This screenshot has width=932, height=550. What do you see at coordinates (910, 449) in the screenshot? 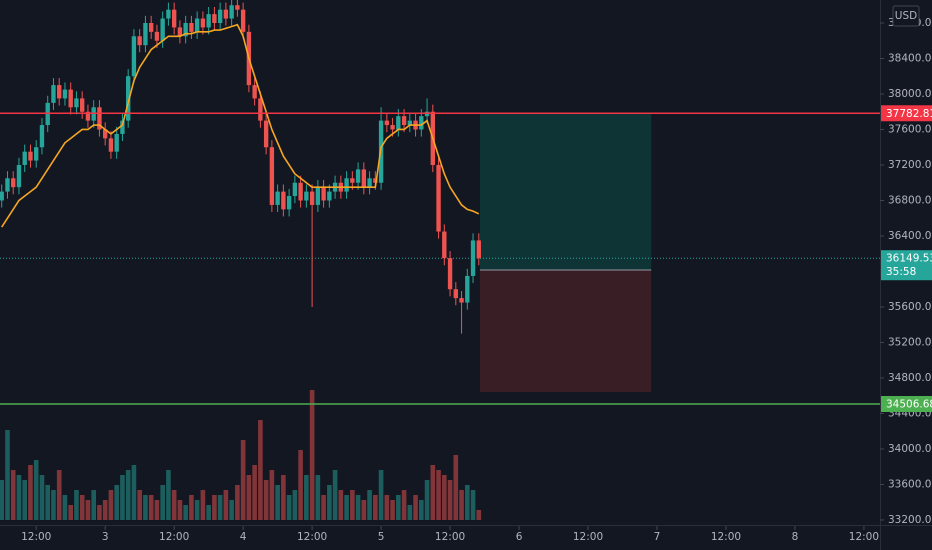
I see `y-tick-label: 34000.00` at bounding box center [910, 449].